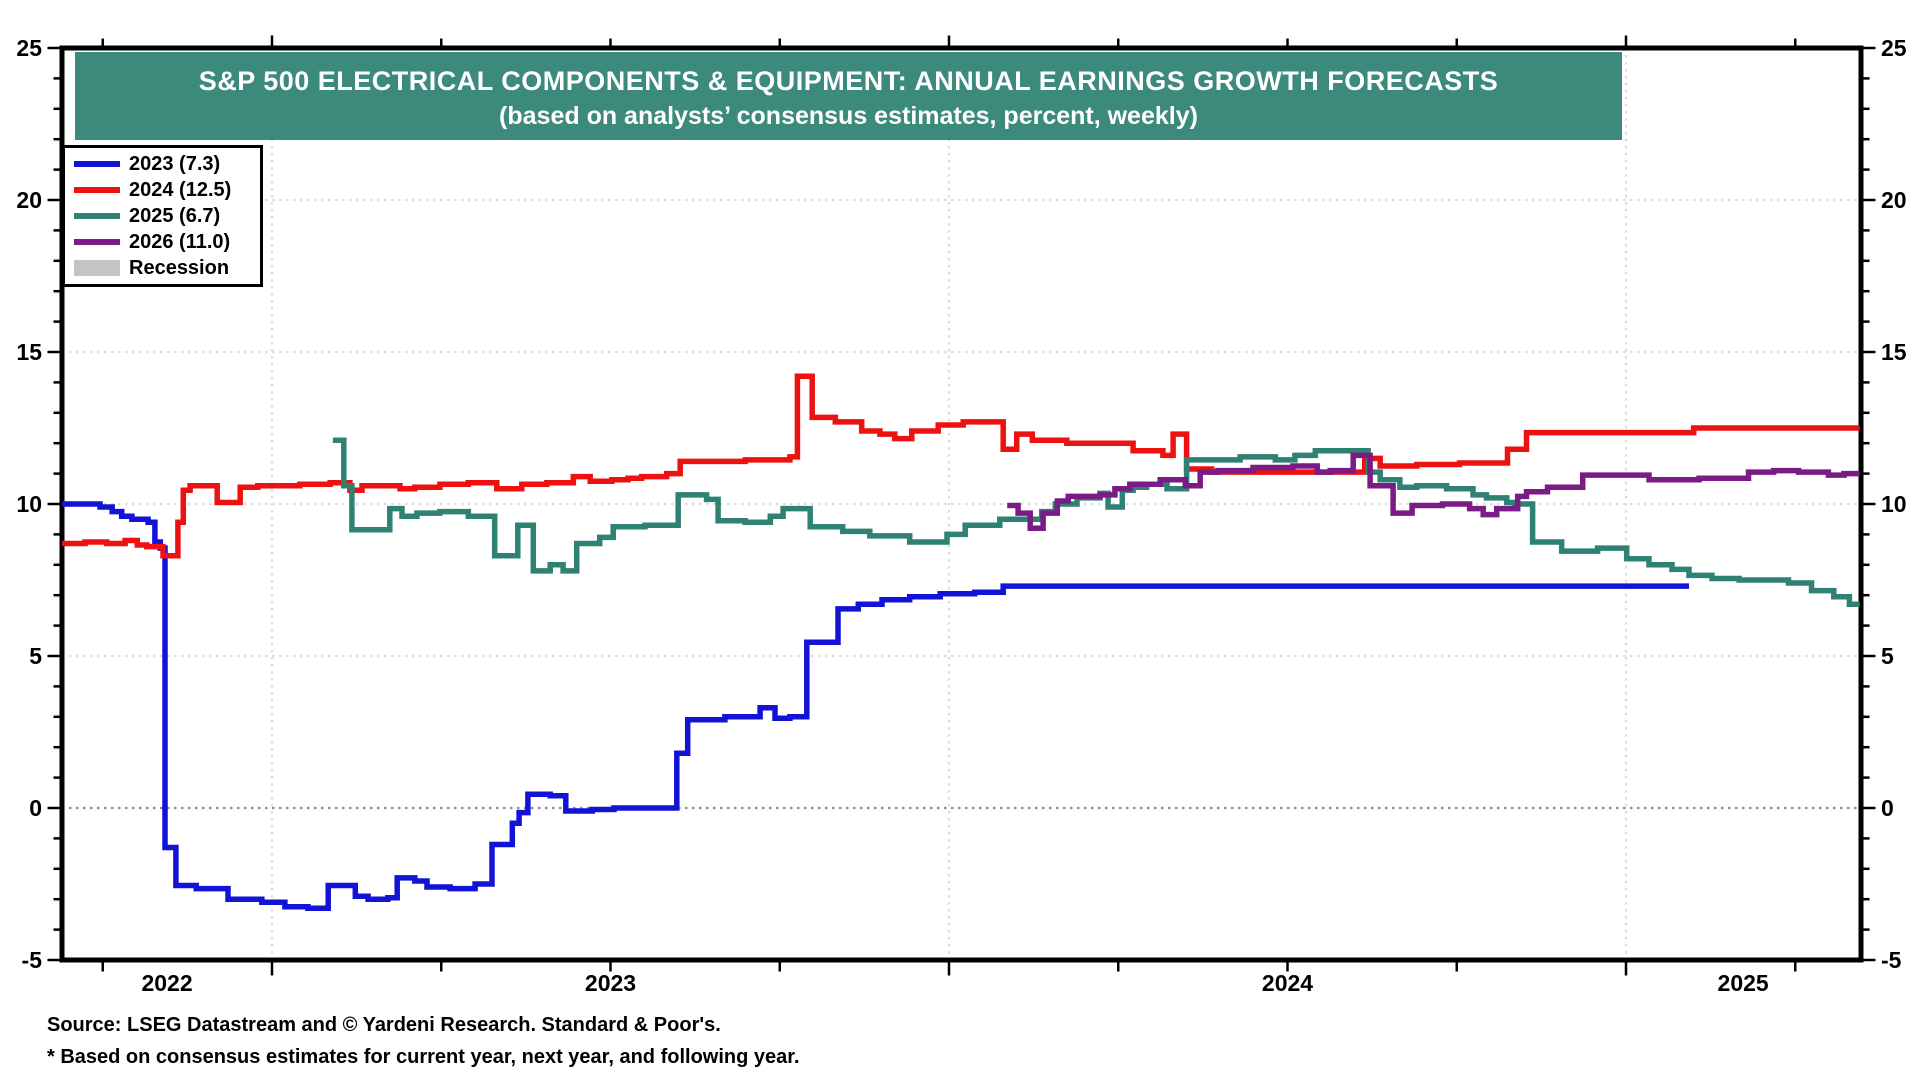 Image resolution: width=1920 pixels, height=1080 pixels. Describe the element at coordinates (1894, 504) in the screenshot. I see `y-label-right: 10` at that location.